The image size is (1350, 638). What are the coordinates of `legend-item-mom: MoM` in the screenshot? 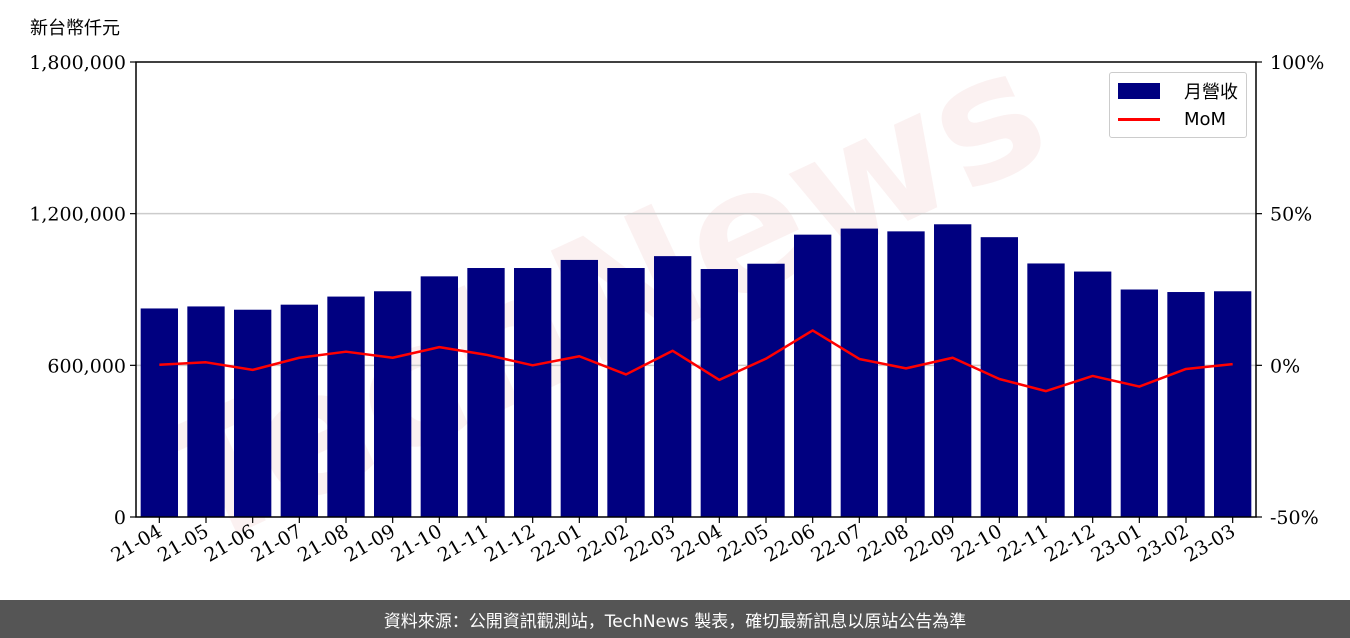 It's located at (1172, 119).